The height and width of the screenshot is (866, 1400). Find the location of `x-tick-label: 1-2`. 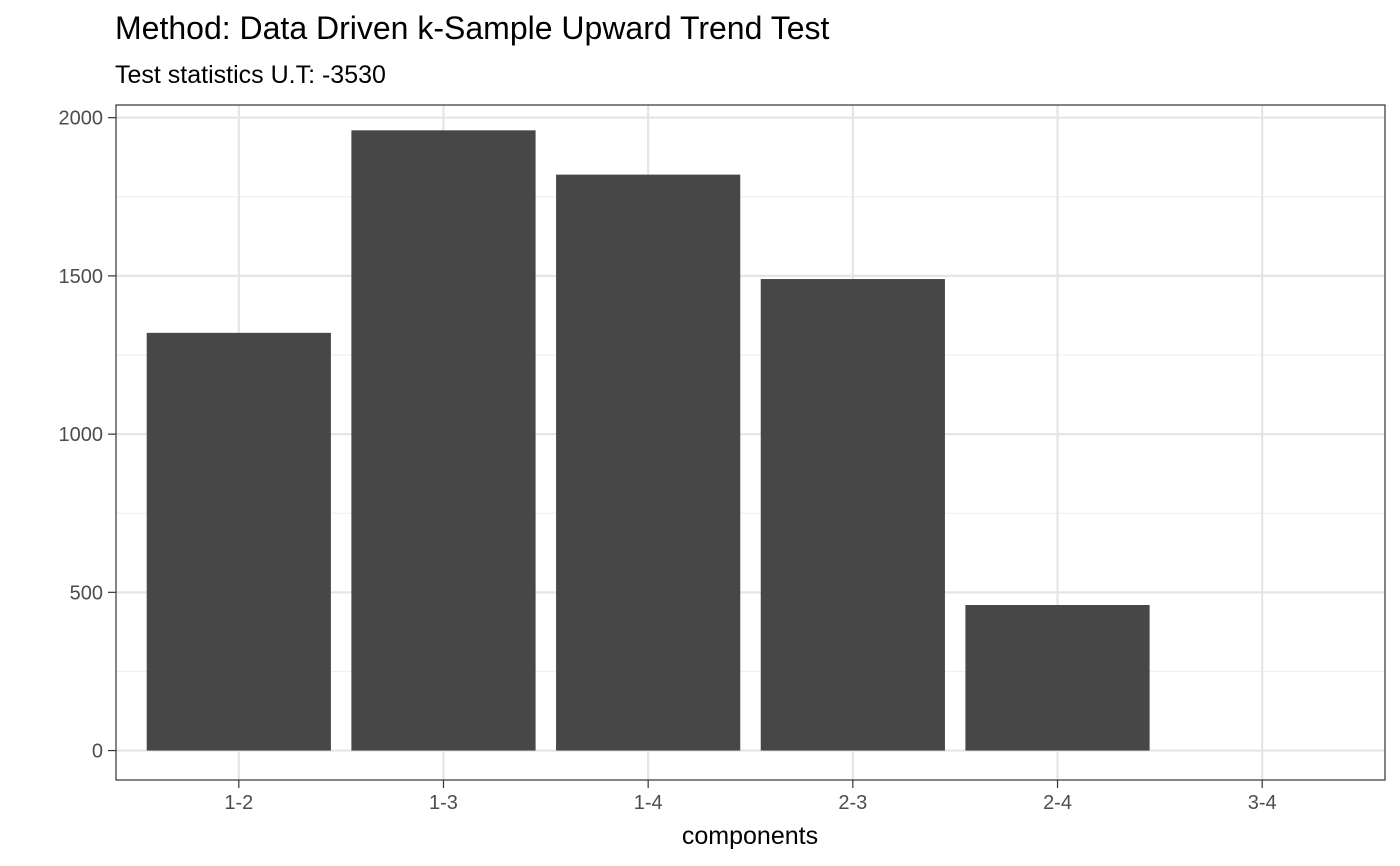

x-tick-label: 1-2 is located at coordinates (238, 803).